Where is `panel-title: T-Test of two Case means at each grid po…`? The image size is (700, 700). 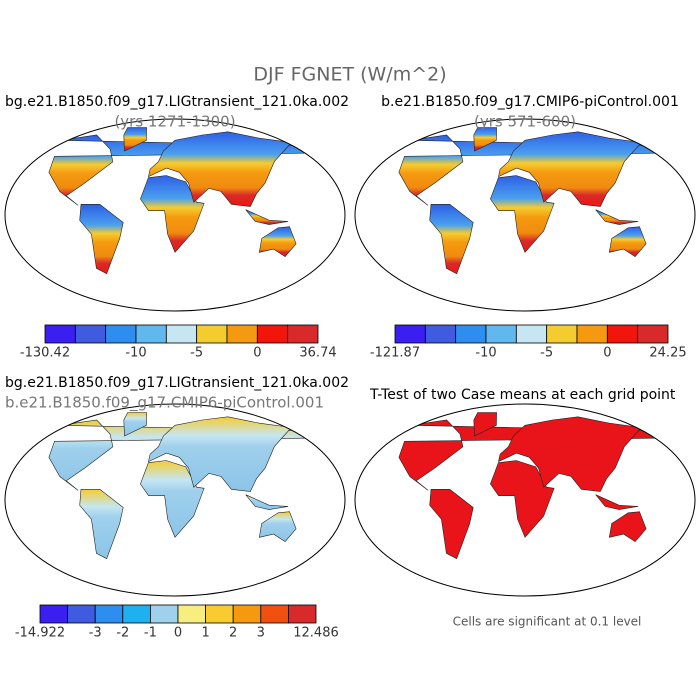 panel-title: T-Test of two Case means at each grid po… is located at coordinates (522, 395).